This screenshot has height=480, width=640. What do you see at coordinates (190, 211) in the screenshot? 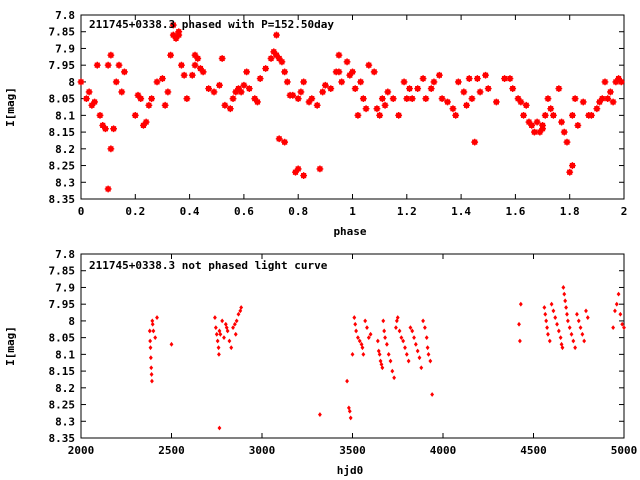
I see `x-tick-label: 0.4` at bounding box center [190, 211].